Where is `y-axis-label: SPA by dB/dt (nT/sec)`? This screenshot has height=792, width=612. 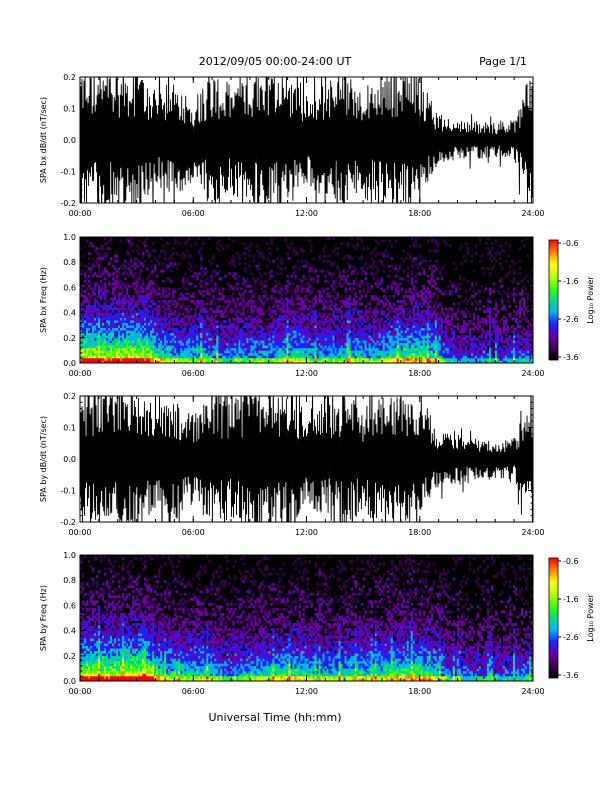
y-axis-label: SPA by dB/dt (nT/sec) is located at coordinates (43, 459).